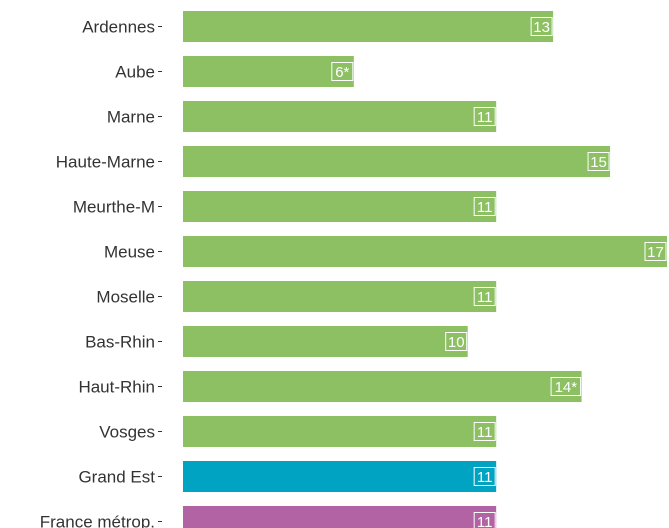  Describe the element at coordinates (116, 477) in the screenshot. I see `category-label: Grand Est` at that location.